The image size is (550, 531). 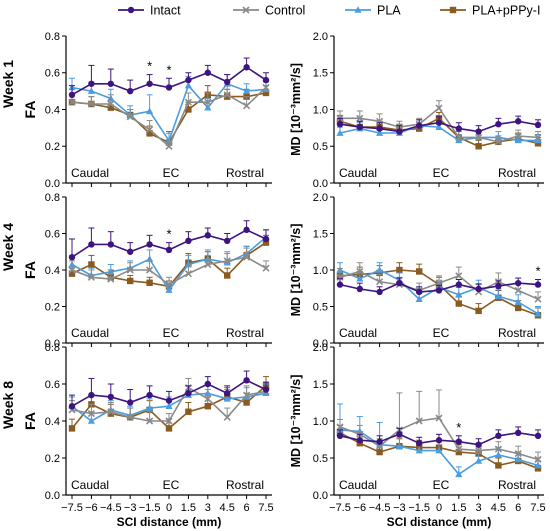 I want to click on y-tick-label: 2.0, so click(x=320, y=198).